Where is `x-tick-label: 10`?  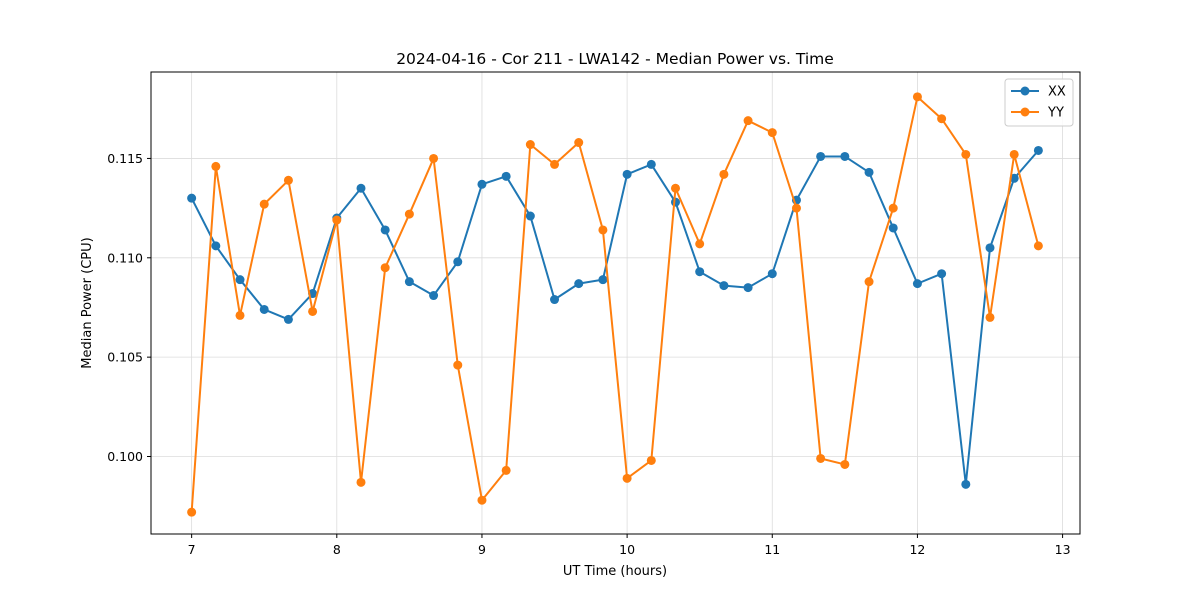 x-tick-label: 10 is located at coordinates (627, 549).